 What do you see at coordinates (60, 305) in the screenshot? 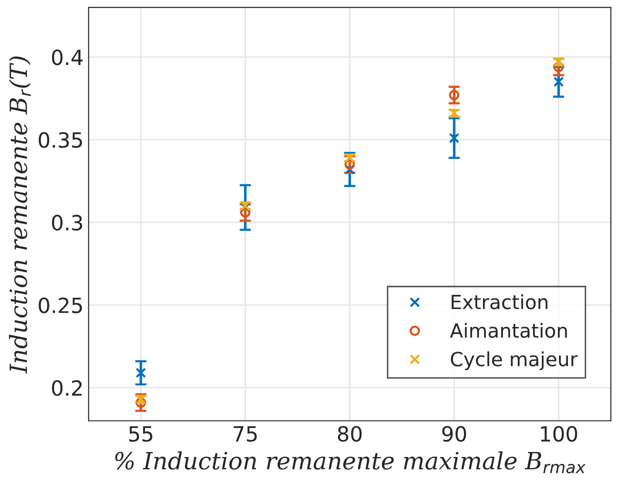
I see `y-tick-label: 0.25` at bounding box center [60, 305].